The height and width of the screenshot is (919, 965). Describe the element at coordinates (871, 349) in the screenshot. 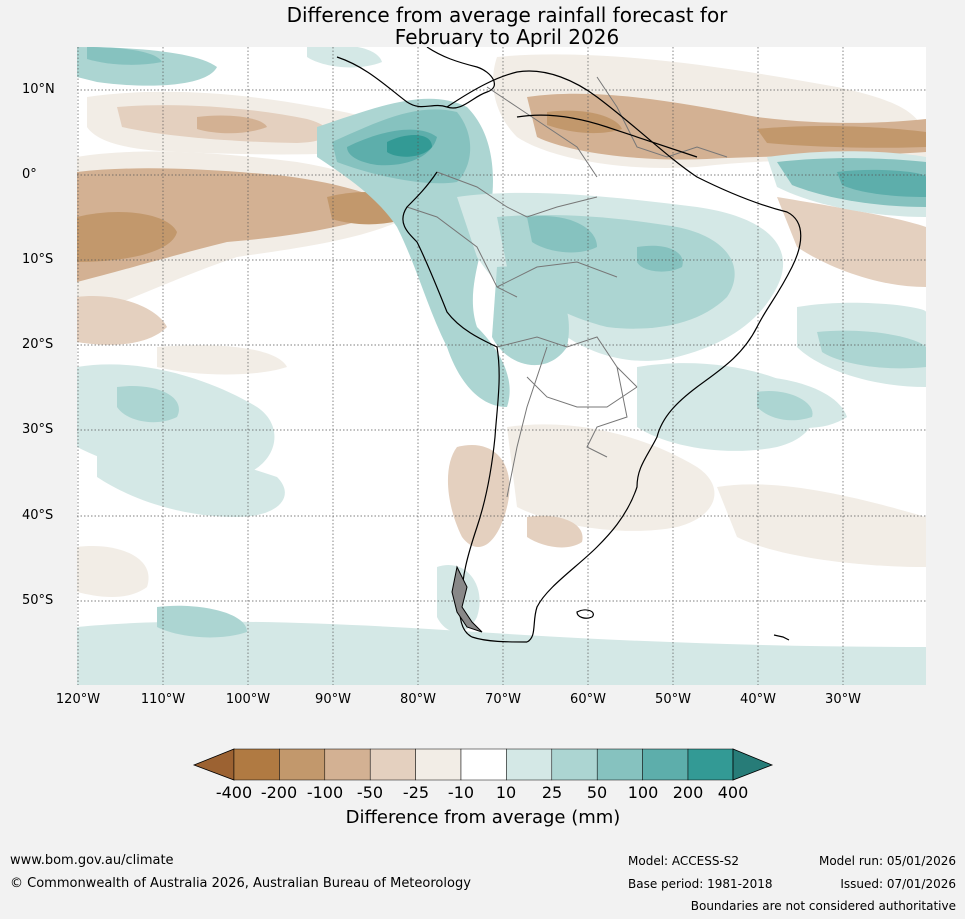

I see `wet-south-atlantic-east-mid` at that location.